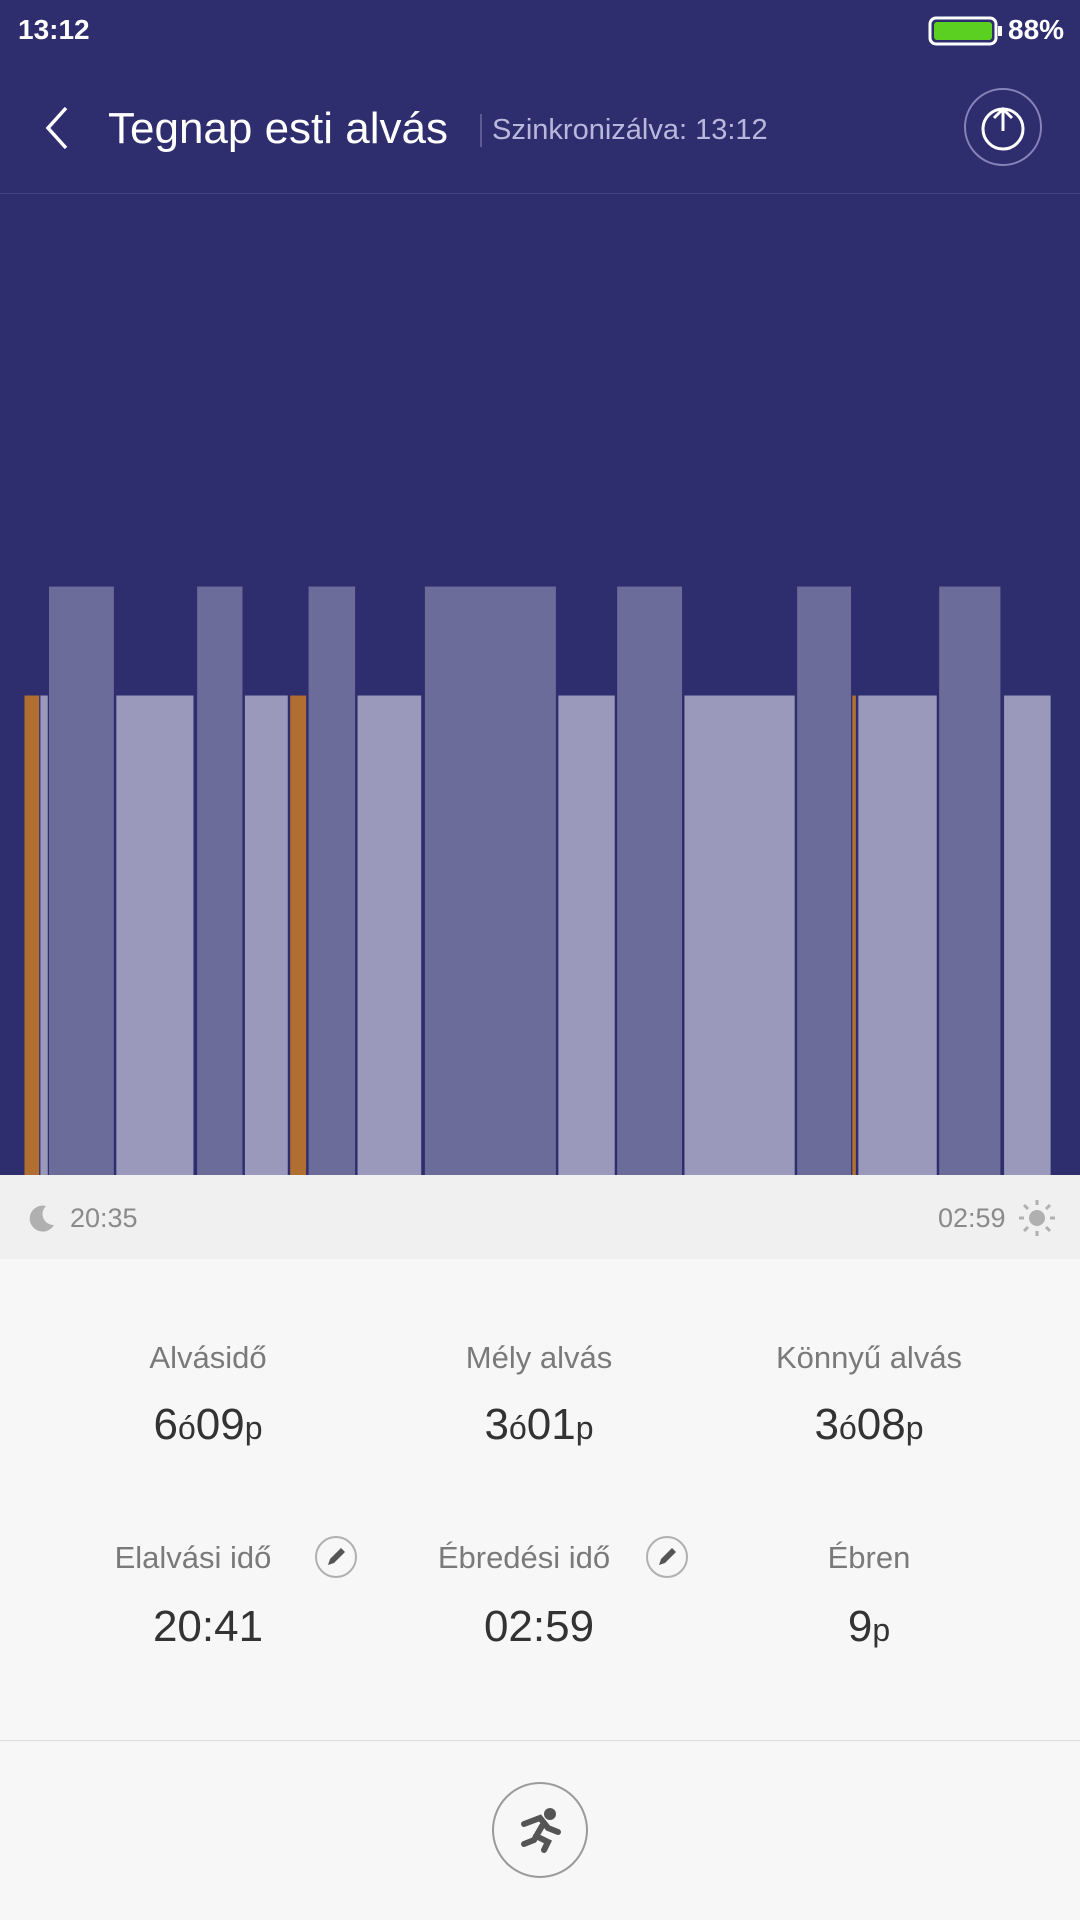  I want to click on stat-value: 9p, so click(869, 1627).